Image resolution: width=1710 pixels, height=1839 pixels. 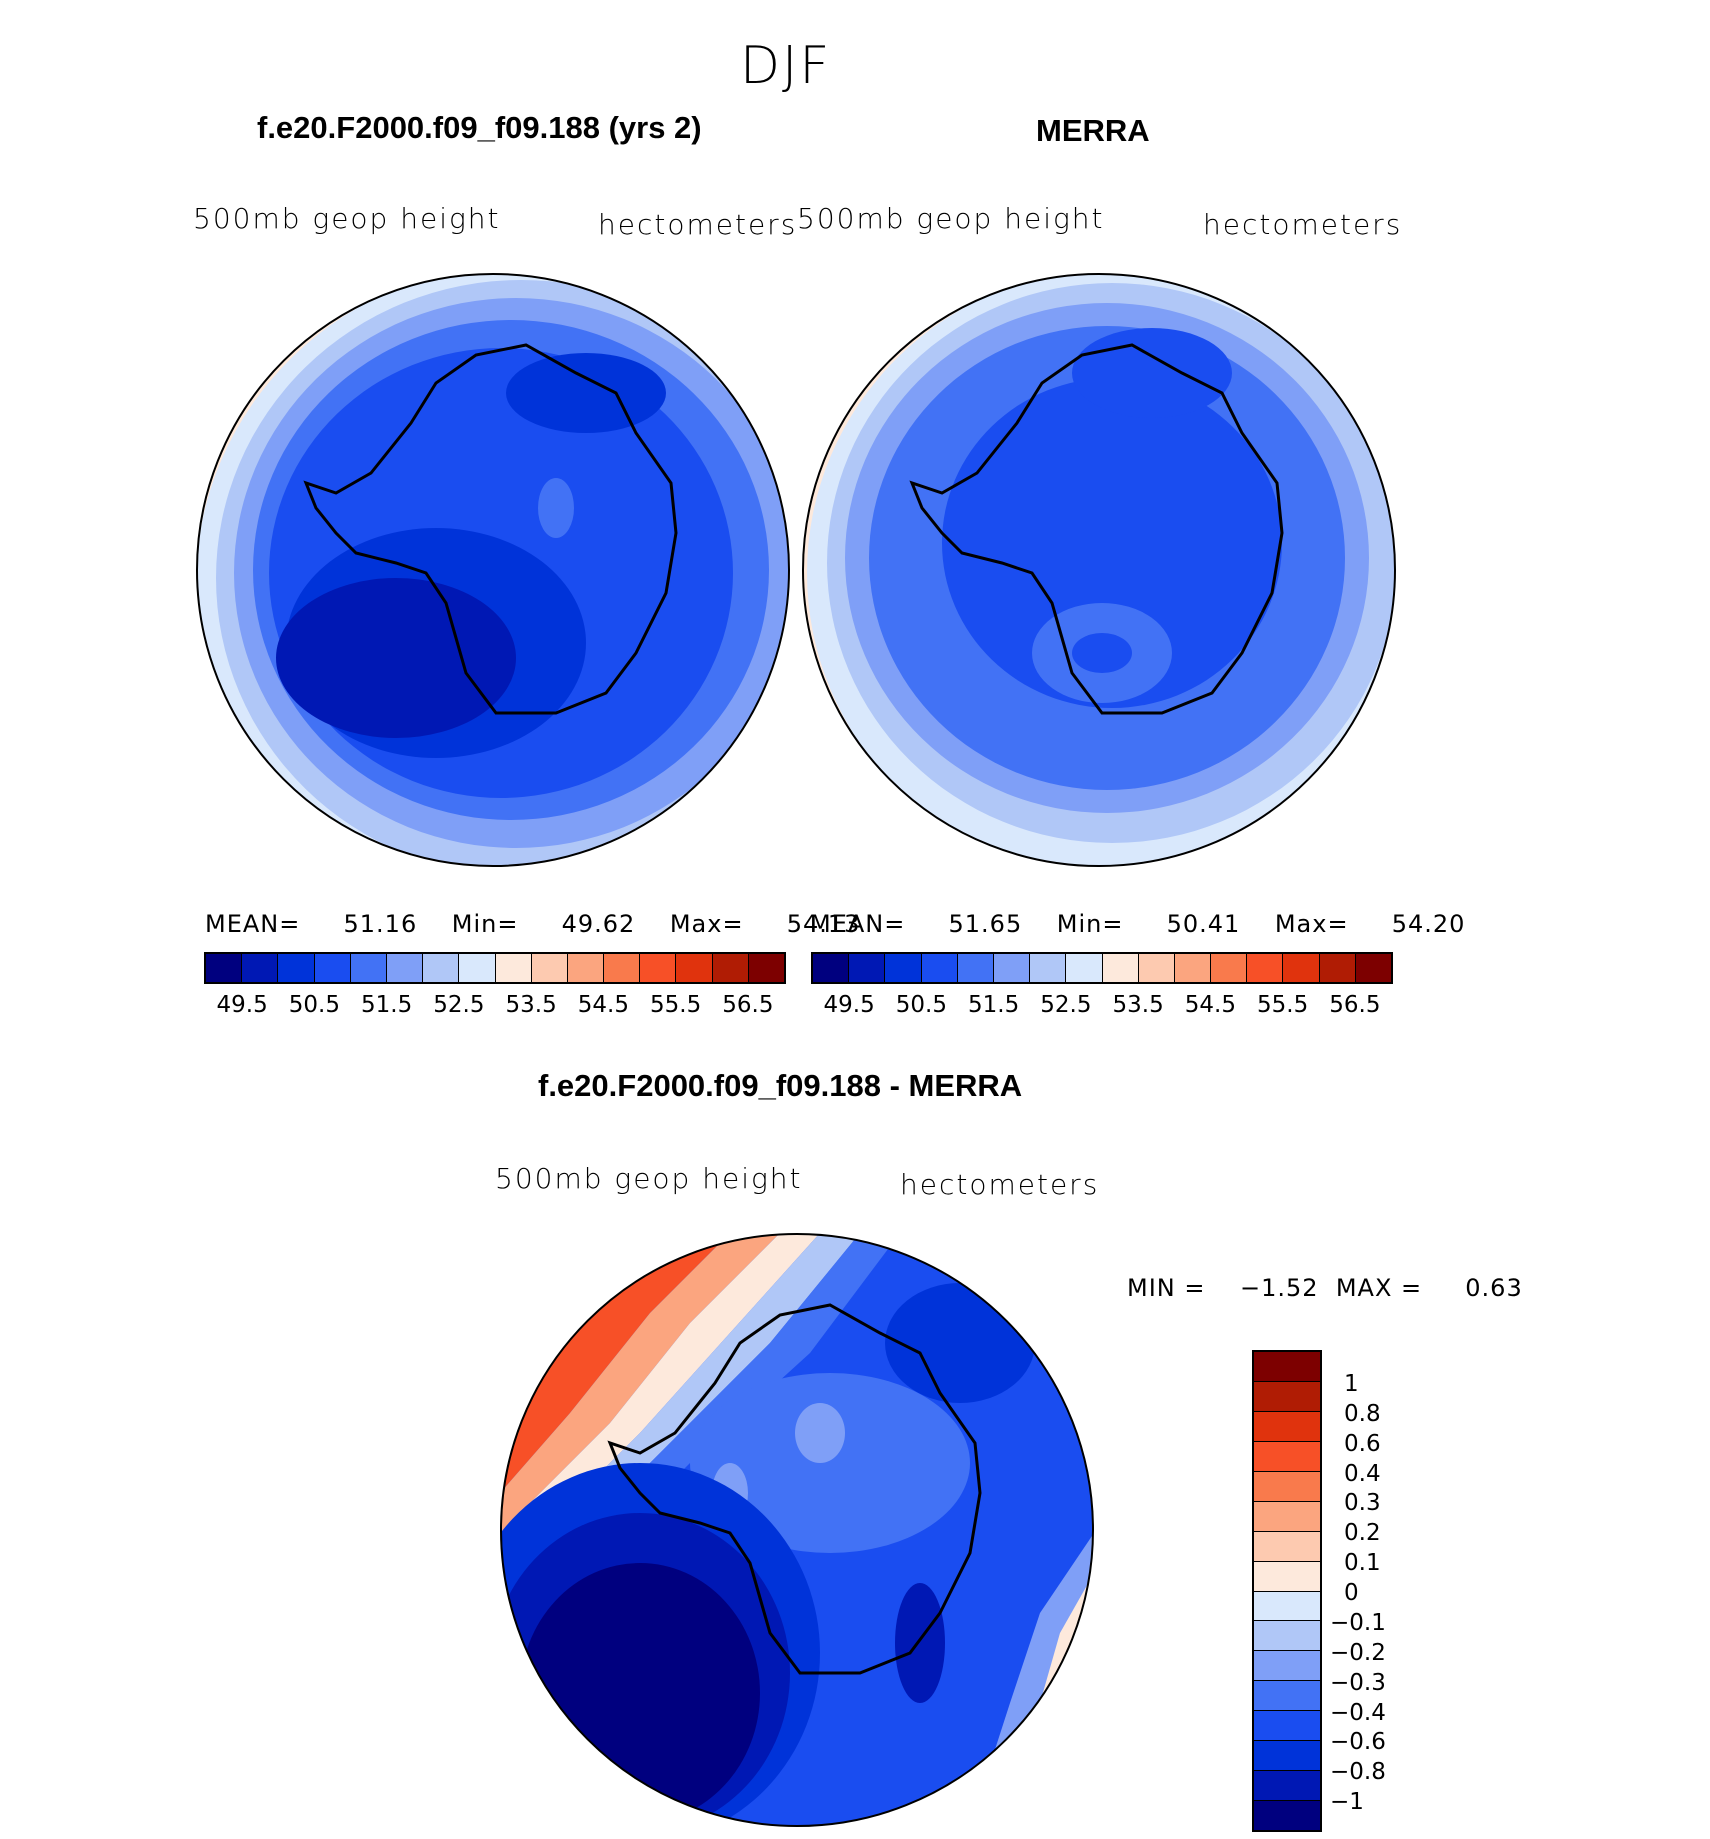 What do you see at coordinates (1166, 1288) in the screenshot?
I see `diff-min-label: MIN =` at bounding box center [1166, 1288].